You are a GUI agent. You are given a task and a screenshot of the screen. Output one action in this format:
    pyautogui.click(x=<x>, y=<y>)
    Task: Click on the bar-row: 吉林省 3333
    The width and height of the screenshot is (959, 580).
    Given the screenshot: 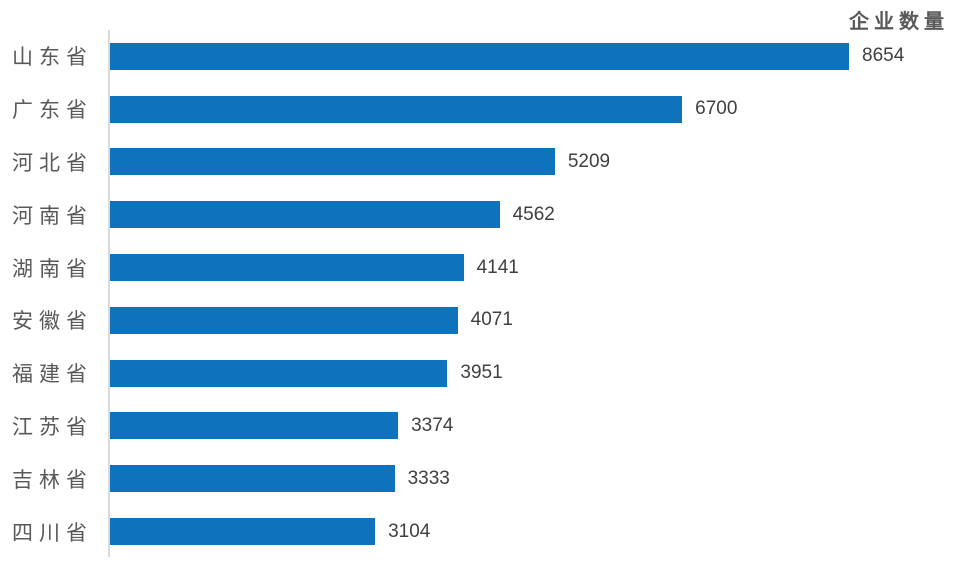 What is the action you would take?
    pyautogui.click(x=479, y=478)
    